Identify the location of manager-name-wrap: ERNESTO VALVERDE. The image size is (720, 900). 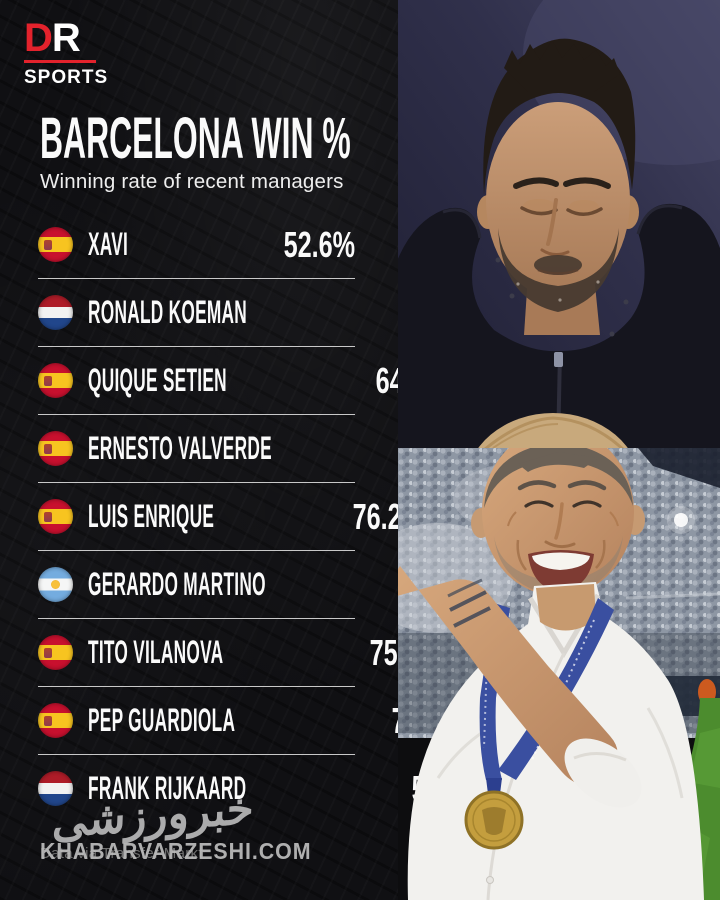
(258, 448).